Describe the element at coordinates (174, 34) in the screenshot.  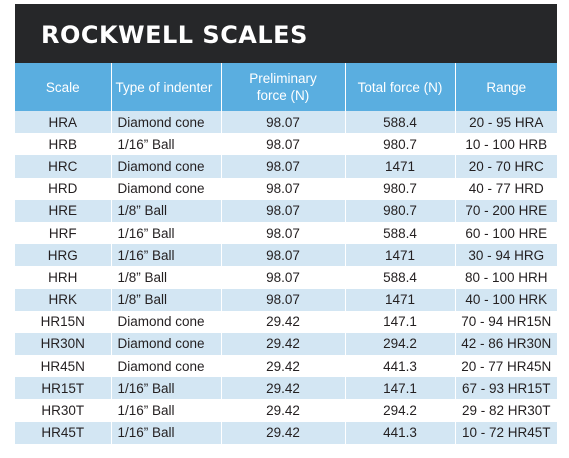
I see `page-title: ROCKWELL SCALES` at that location.